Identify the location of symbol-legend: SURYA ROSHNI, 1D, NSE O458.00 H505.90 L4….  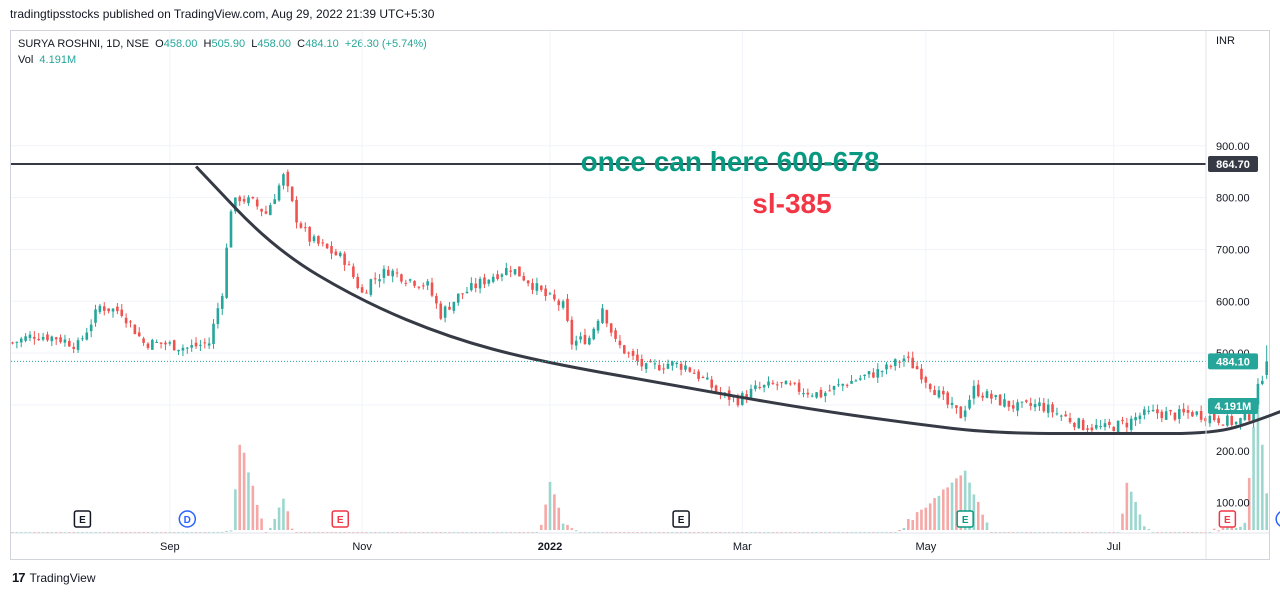
(222, 52).